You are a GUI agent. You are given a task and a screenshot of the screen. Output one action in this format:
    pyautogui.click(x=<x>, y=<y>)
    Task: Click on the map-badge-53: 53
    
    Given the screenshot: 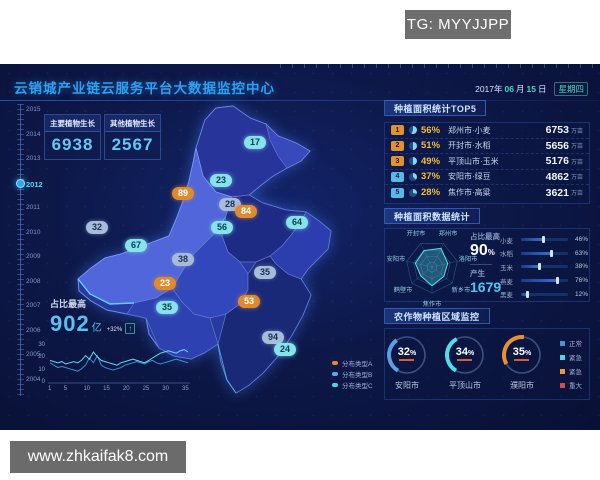 What is the action you would take?
    pyautogui.click(x=249, y=301)
    